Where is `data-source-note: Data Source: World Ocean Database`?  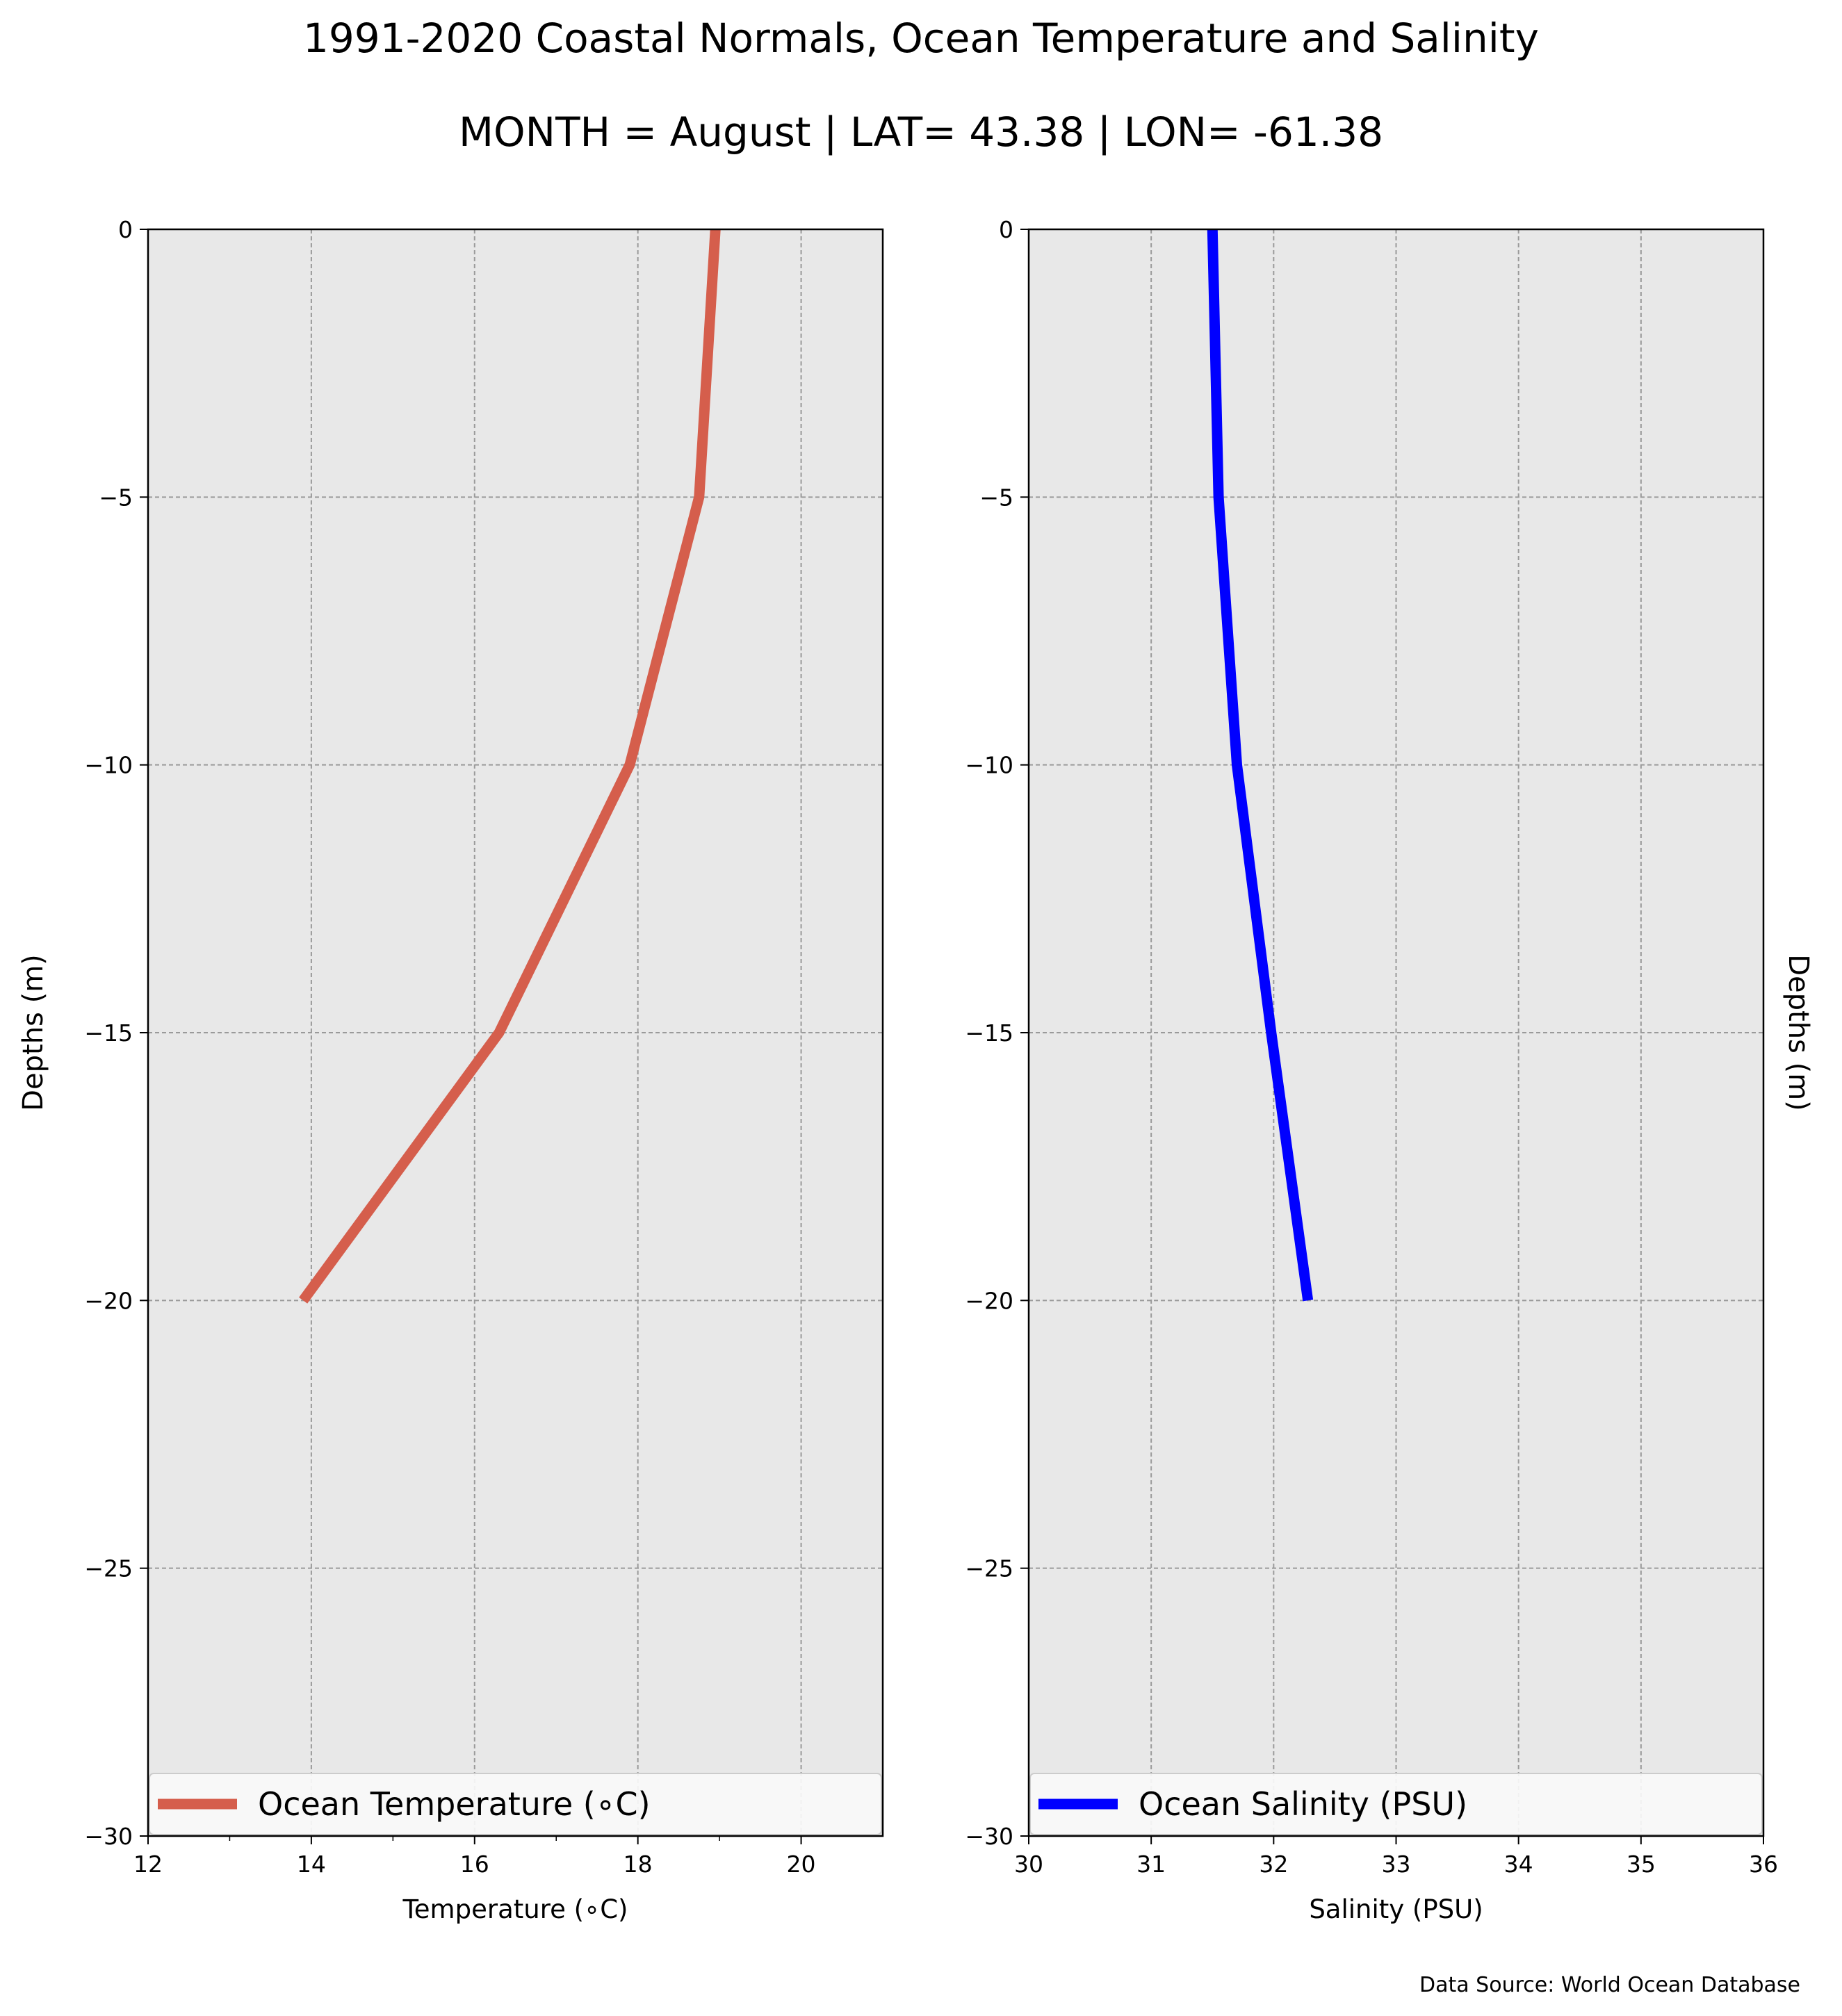 data-source-note: Data Source: World Ocean Database is located at coordinates (1609, 1985).